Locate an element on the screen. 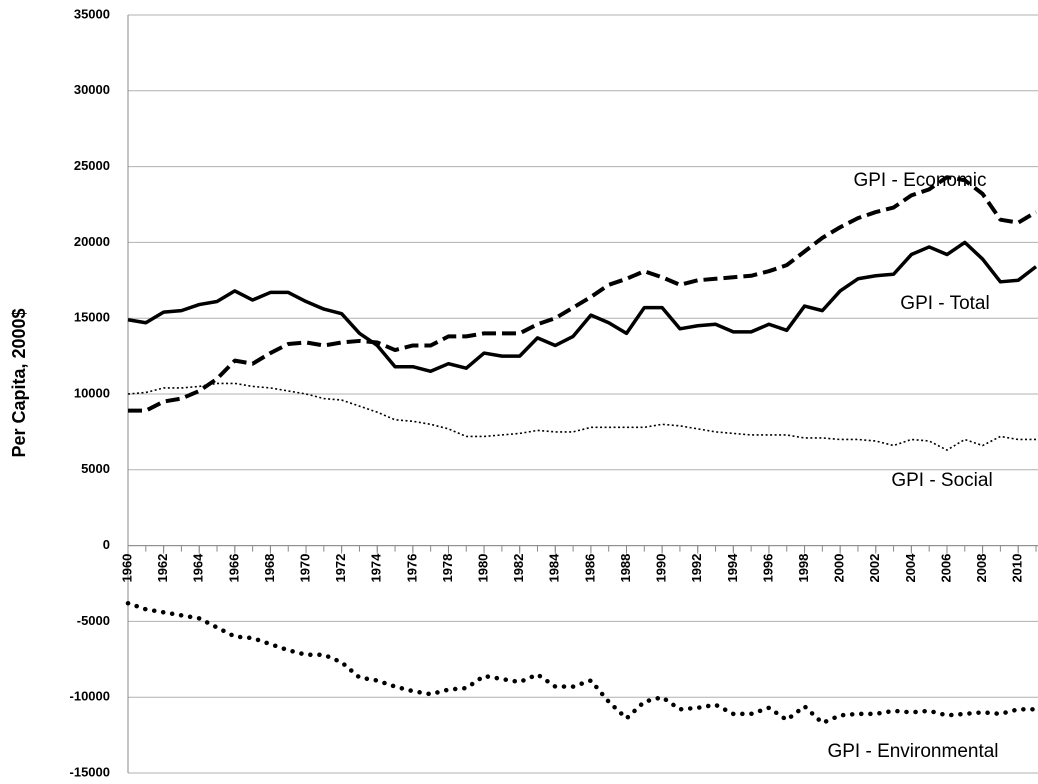 The height and width of the screenshot is (784, 1038). x-tick-label: 2004 is located at coordinates (910, 568).